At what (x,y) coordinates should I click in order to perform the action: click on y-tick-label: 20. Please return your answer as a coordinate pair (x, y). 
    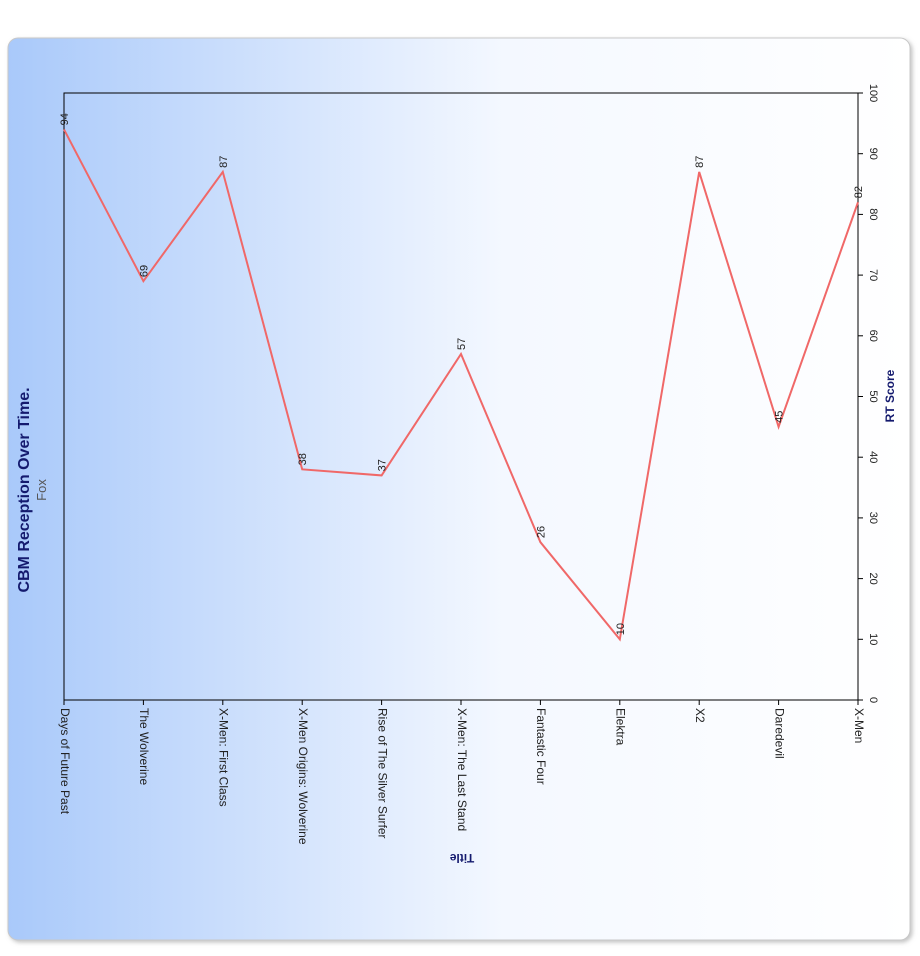
    Looking at the image, I should click on (873, 578).